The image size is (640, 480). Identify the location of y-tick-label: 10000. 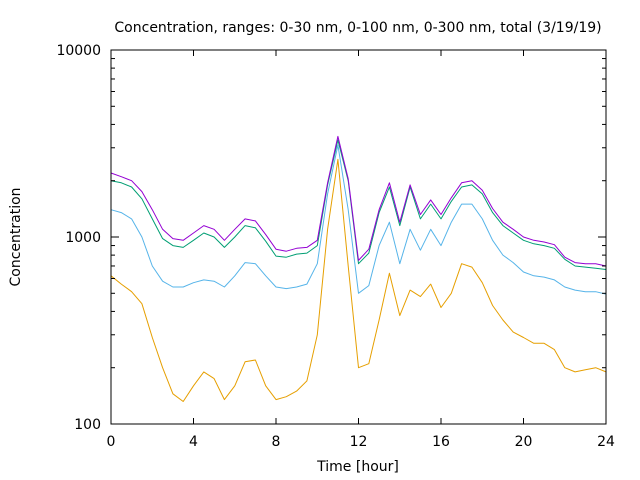
(78, 51).